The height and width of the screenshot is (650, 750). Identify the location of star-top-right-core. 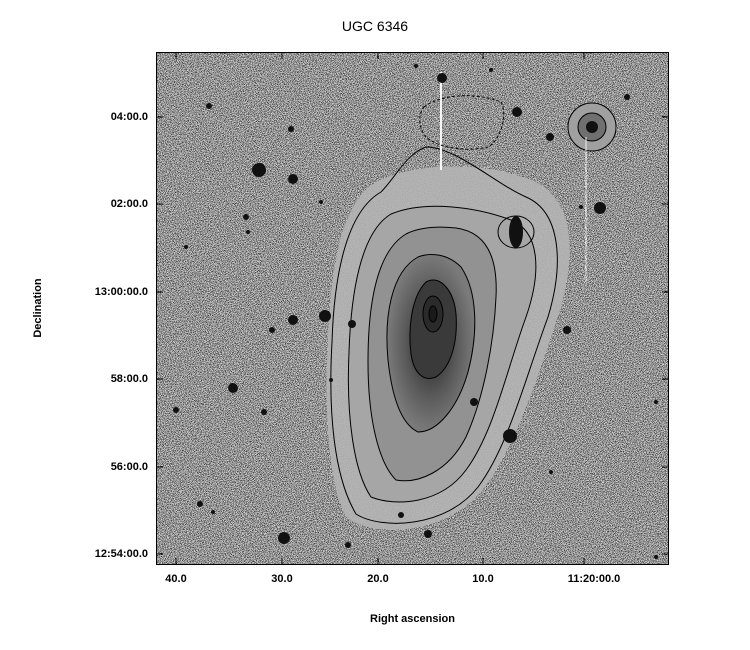
(592, 127).